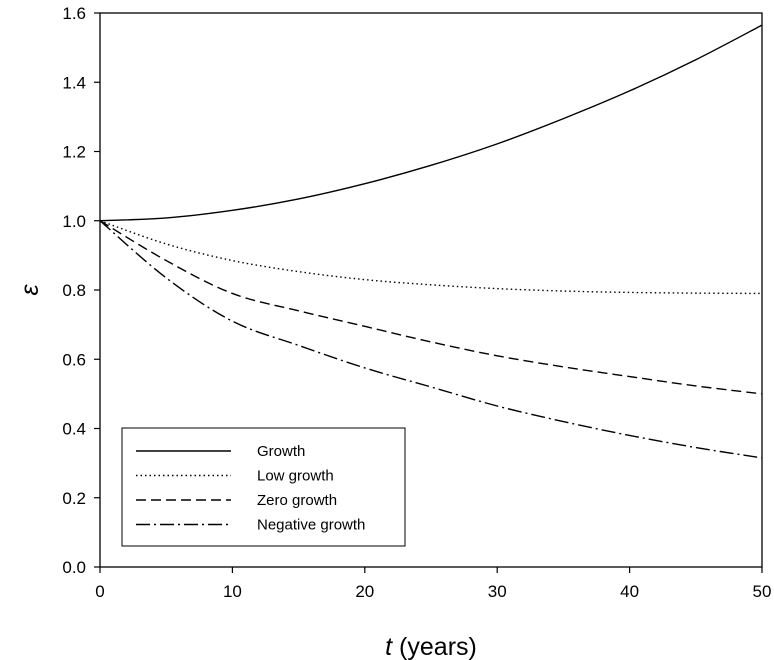 The height and width of the screenshot is (660, 774). Describe the element at coordinates (74, 221) in the screenshot. I see `y-tick-label-5: 1.0` at that location.